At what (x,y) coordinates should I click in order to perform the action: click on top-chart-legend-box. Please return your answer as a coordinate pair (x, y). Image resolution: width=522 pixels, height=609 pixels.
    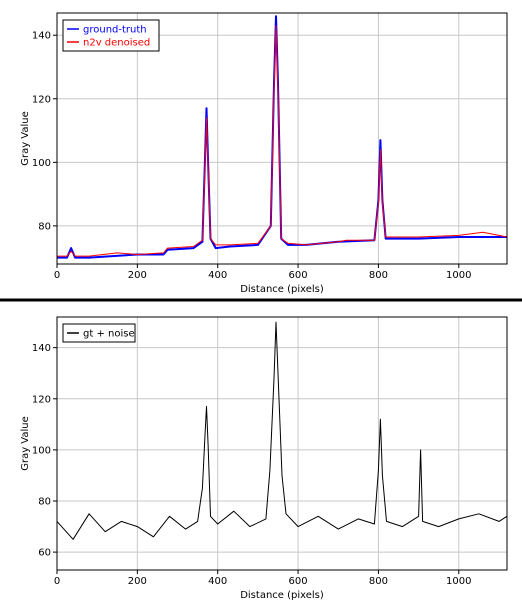
    Looking at the image, I should click on (111, 35).